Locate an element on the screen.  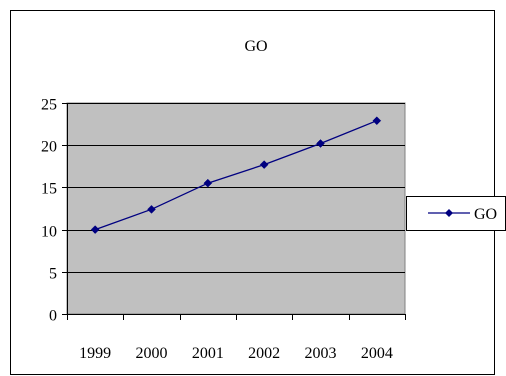
y-tick-label: 15 is located at coordinates (49, 189).